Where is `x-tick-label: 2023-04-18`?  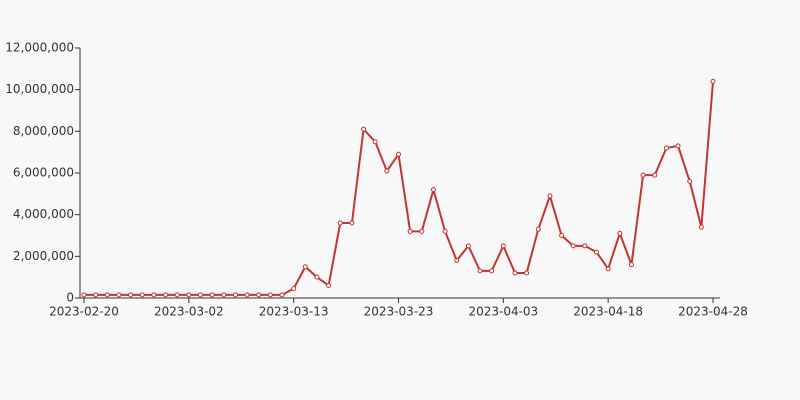 x-tick-label: 2023-04-18 is located at coordinates (608, 312).